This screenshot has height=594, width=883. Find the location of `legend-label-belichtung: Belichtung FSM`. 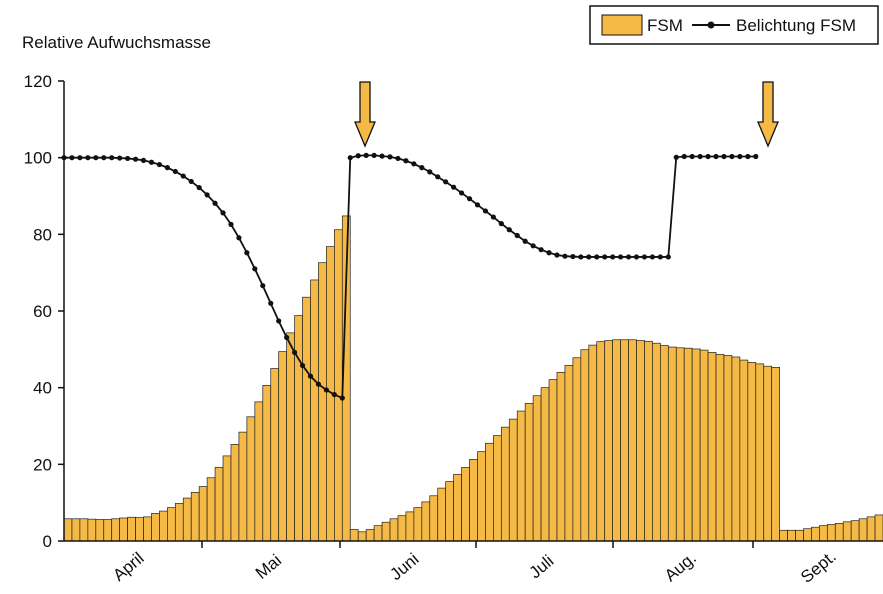

legend-label-belichtung: Belichtung FSM is located at coordinates (796, 25).